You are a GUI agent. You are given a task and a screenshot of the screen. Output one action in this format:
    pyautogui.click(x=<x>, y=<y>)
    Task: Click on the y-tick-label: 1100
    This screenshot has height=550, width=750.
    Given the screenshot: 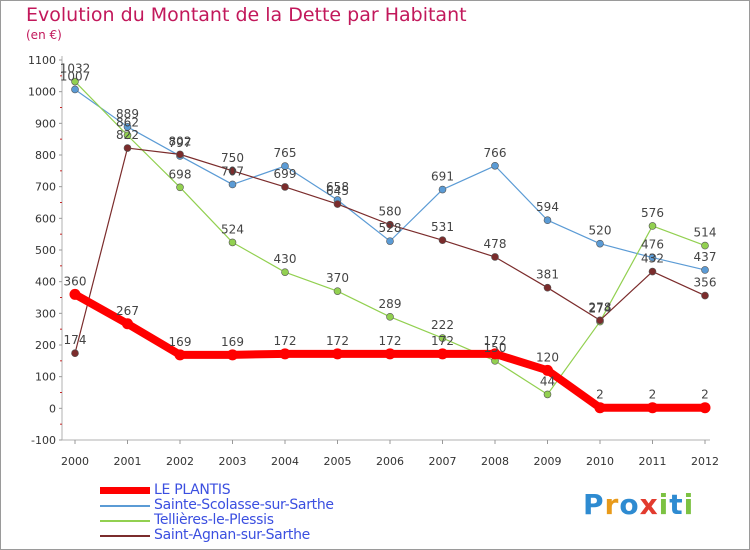 What is the action you would take?
    pyautogui.click(x=42, y=60)
    